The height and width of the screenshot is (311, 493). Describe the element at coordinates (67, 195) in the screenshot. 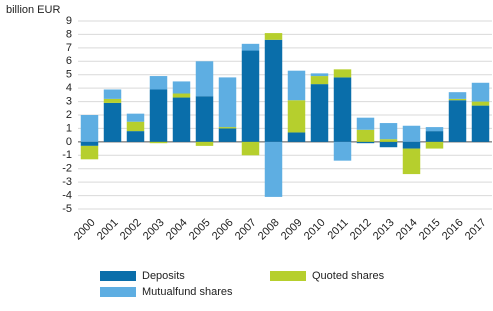

I see `y-tick-label: -4` at that location.